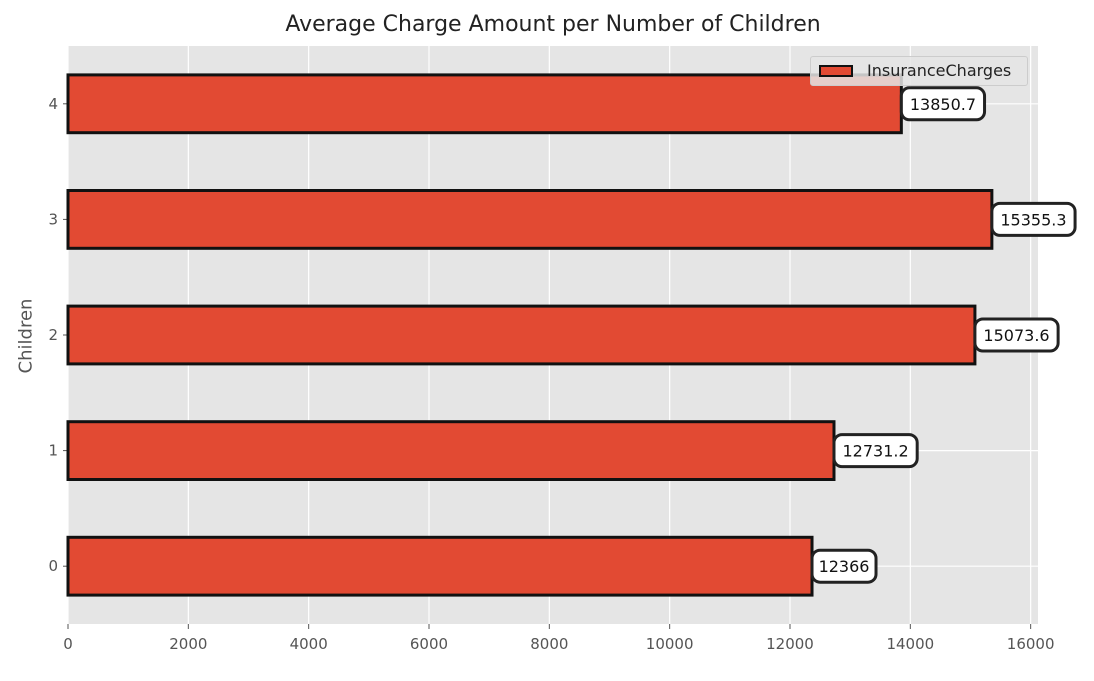 This screenshot has width=1094, height=681. I want to click on legend-swatch, so click(836, 71).